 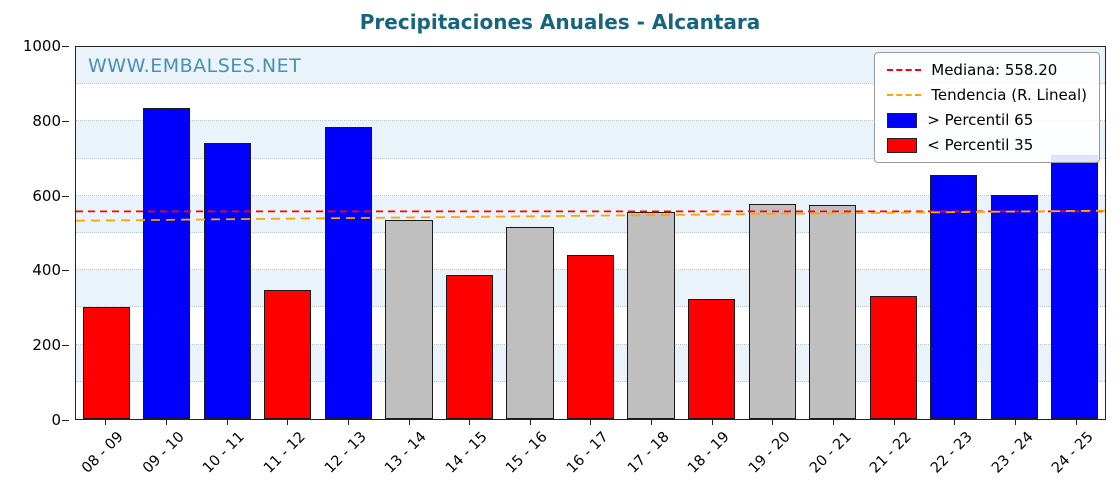 What do you see at coordinates (46, 345) in the screenshot?
I see `y-tick-label: 200` at bounding box center [46, 345].